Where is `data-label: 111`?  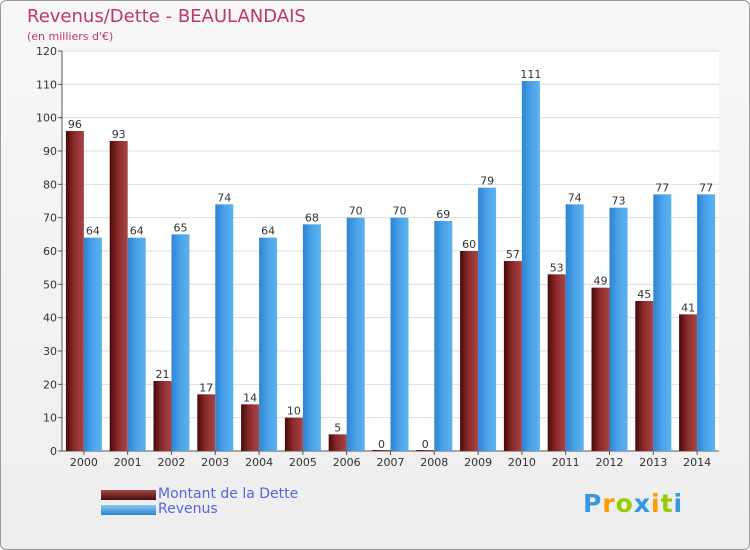 data-label: 111 is located at coordinates (530, 74).